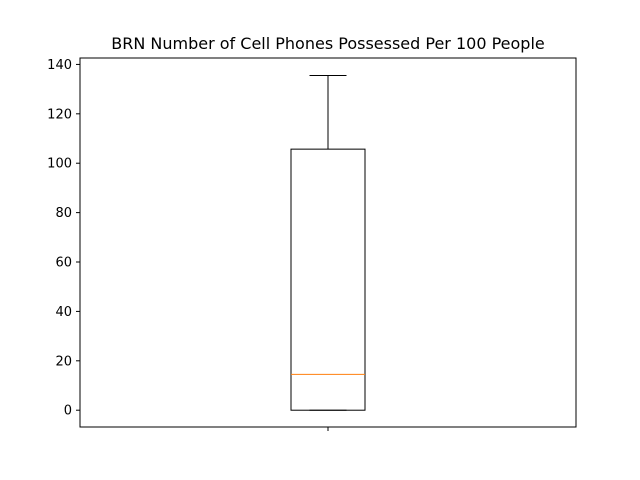  Describe the element at coordinates (59, 114) in the screenshot. I see `y-tick-label: 120` at that location.